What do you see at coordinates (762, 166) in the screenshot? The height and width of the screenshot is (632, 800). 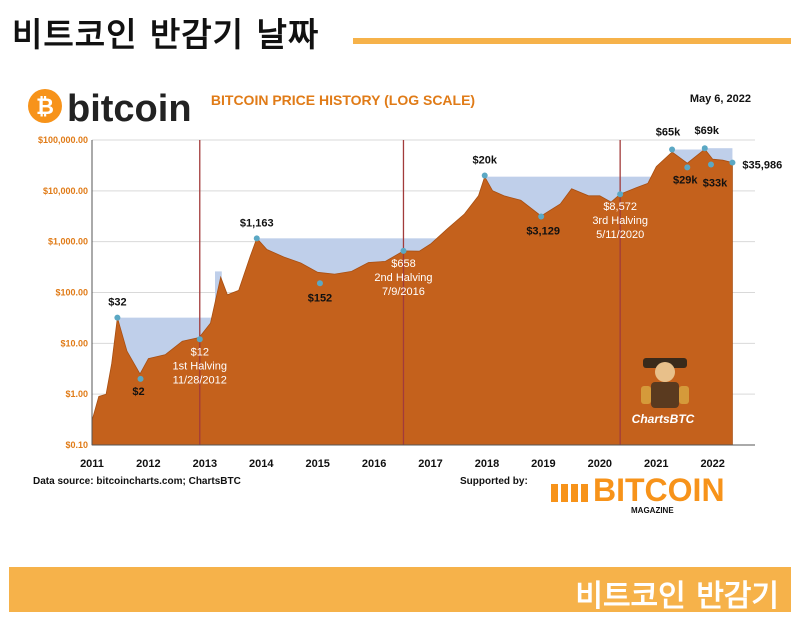 I see `price-label: $35,986` at bounding box center [762, 166].